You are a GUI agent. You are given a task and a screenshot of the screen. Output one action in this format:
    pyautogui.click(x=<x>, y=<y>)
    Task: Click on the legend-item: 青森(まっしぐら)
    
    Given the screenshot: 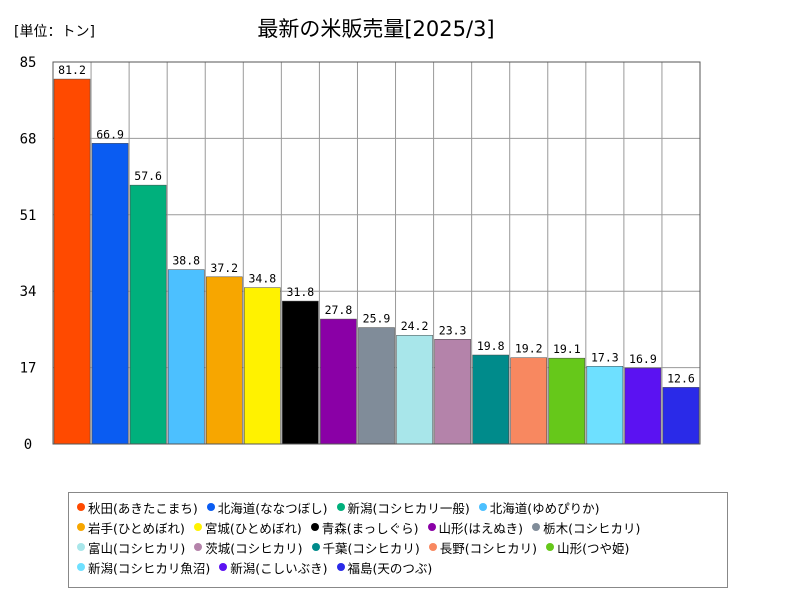 What is the action you would take?
    pyautogui.click(x=364, y=527)
    